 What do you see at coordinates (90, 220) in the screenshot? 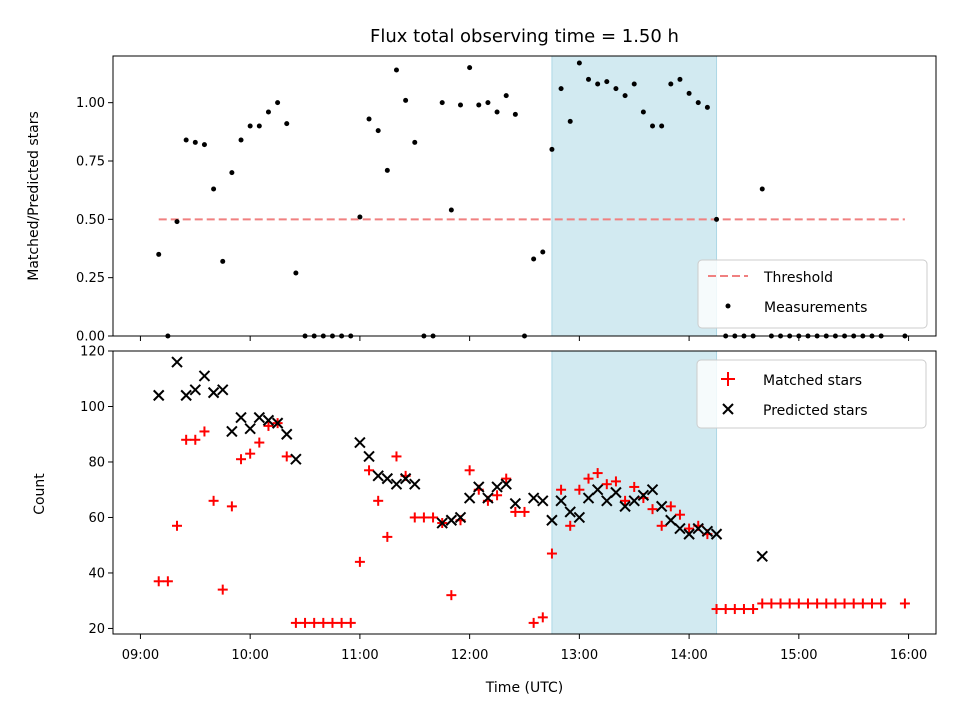
I see `y-tick-label: 0.50` at bounding box center [90, 220].